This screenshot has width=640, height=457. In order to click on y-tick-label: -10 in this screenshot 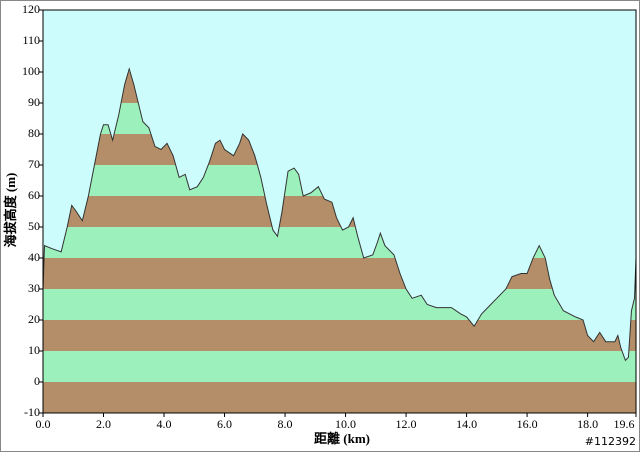, I will do `click(32, 412)`.